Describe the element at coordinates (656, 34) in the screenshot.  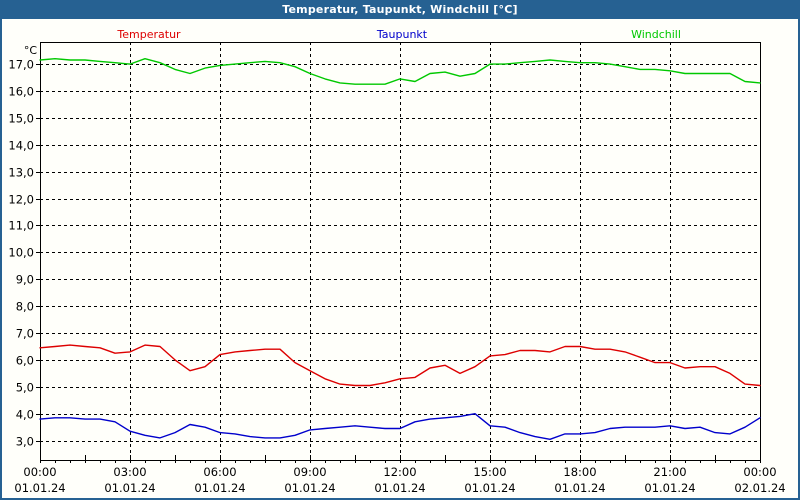
I see `legend-item-windchill: Windchill` at that location.